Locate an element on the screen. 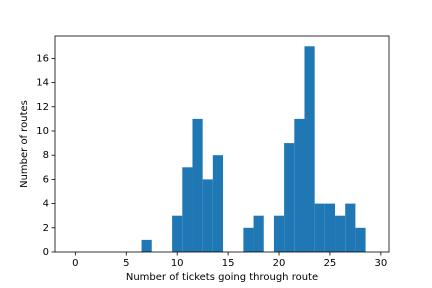  x-axis-label: Number of tickets going through route is located at coordinates (222, 277).